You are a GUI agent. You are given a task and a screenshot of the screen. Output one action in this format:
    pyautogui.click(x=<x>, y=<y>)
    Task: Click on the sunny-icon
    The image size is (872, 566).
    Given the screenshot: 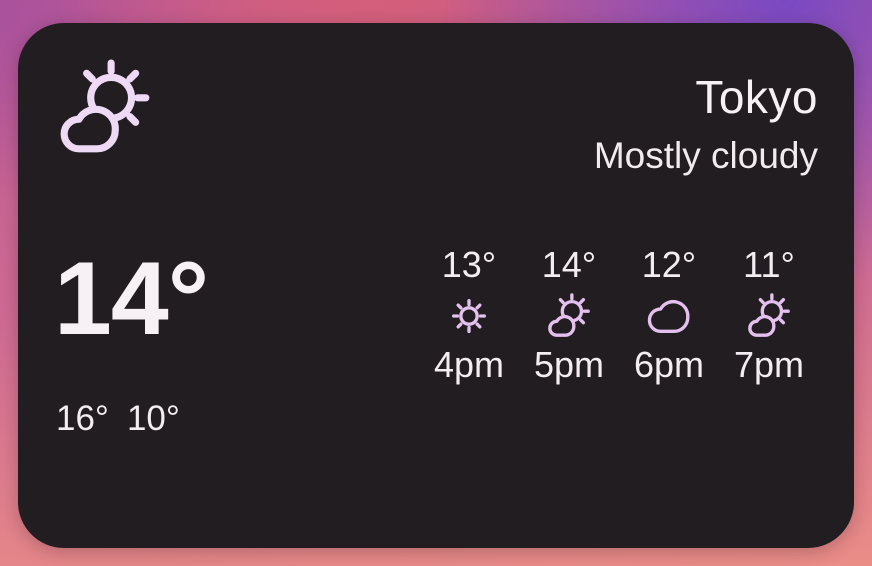 What is the action you would take?
    pyautogui.click(x=469, y=316)
    